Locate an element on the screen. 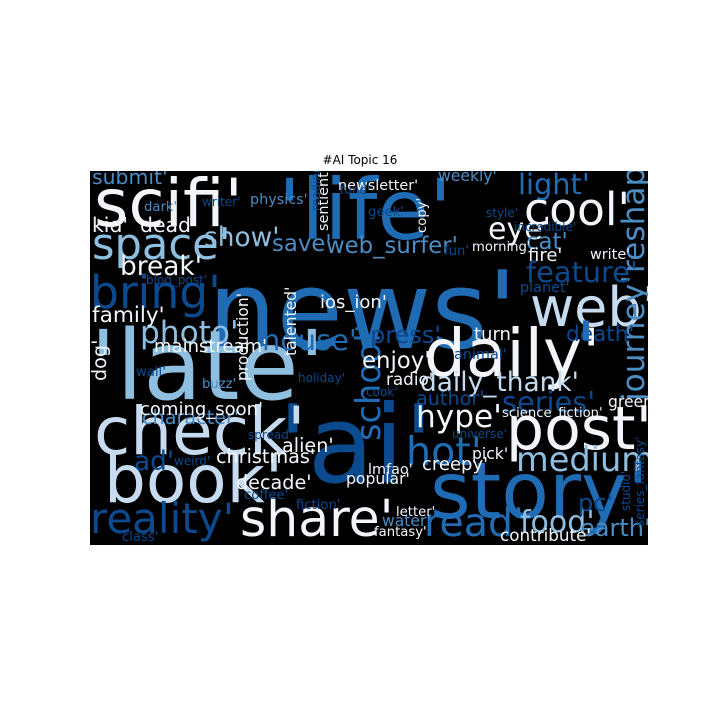  word-series-fantasy: series_fantasy' is located at coordinates (640, 481).